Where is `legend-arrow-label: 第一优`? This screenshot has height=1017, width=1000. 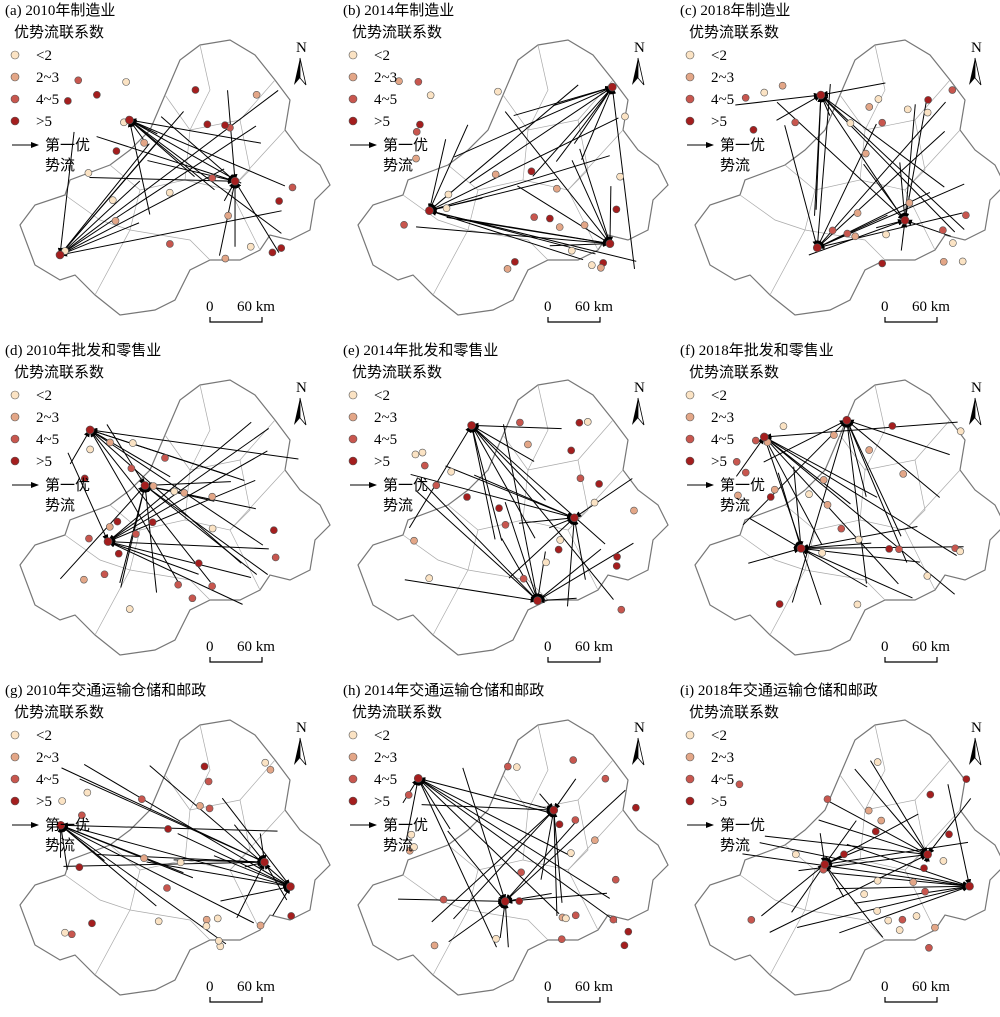
legend-arrow-label: 第一优 is located at coordinates (67, 825).